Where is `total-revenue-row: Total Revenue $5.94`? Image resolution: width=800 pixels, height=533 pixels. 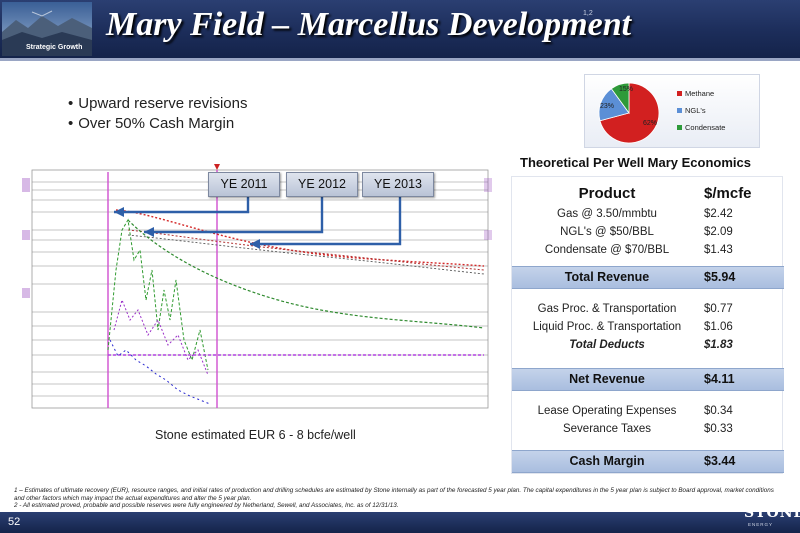
total-revenue-row: Total Revenue $5.94 is located at coordinates (648, 277).